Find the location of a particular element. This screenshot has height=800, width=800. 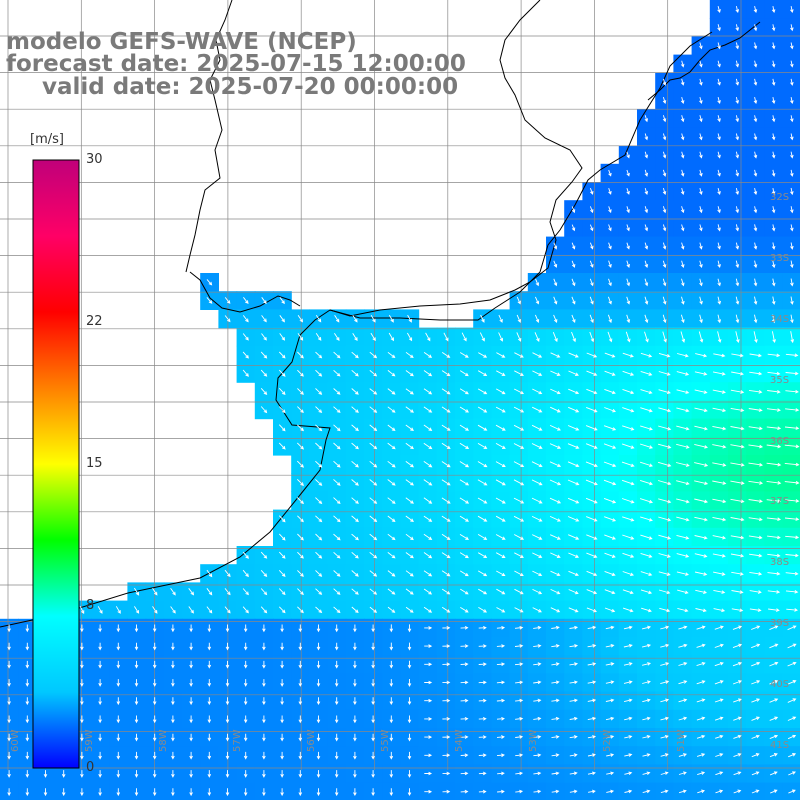

border-line is located at coordinates (209, 136).